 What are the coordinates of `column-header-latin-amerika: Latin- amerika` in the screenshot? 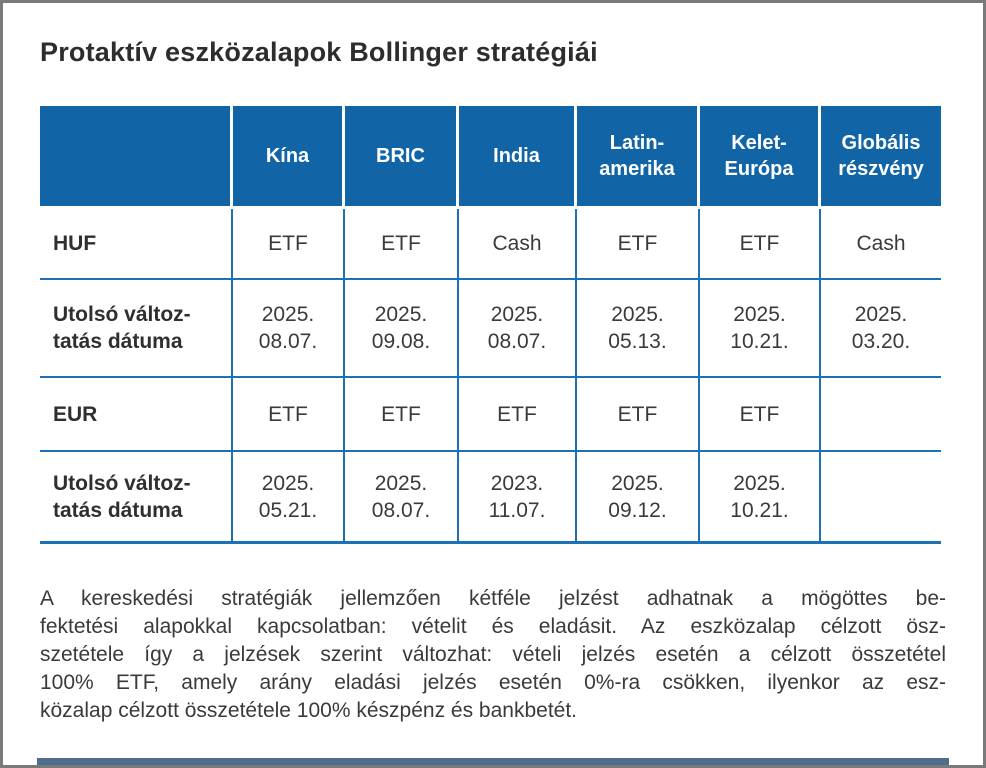 It's located at (638, 156).